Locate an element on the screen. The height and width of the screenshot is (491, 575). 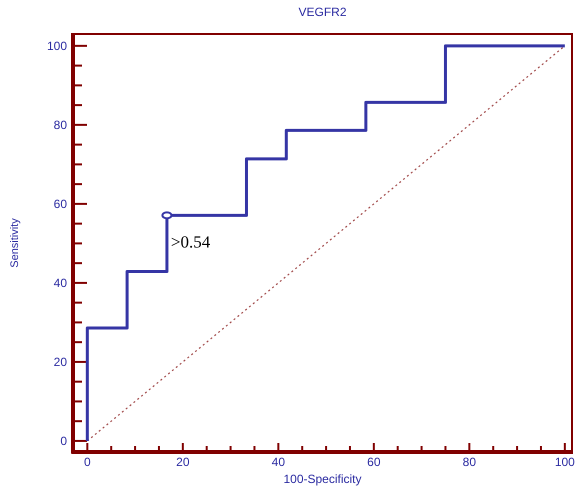
y-tick-label: 40 is located at coordinates (61, 283).